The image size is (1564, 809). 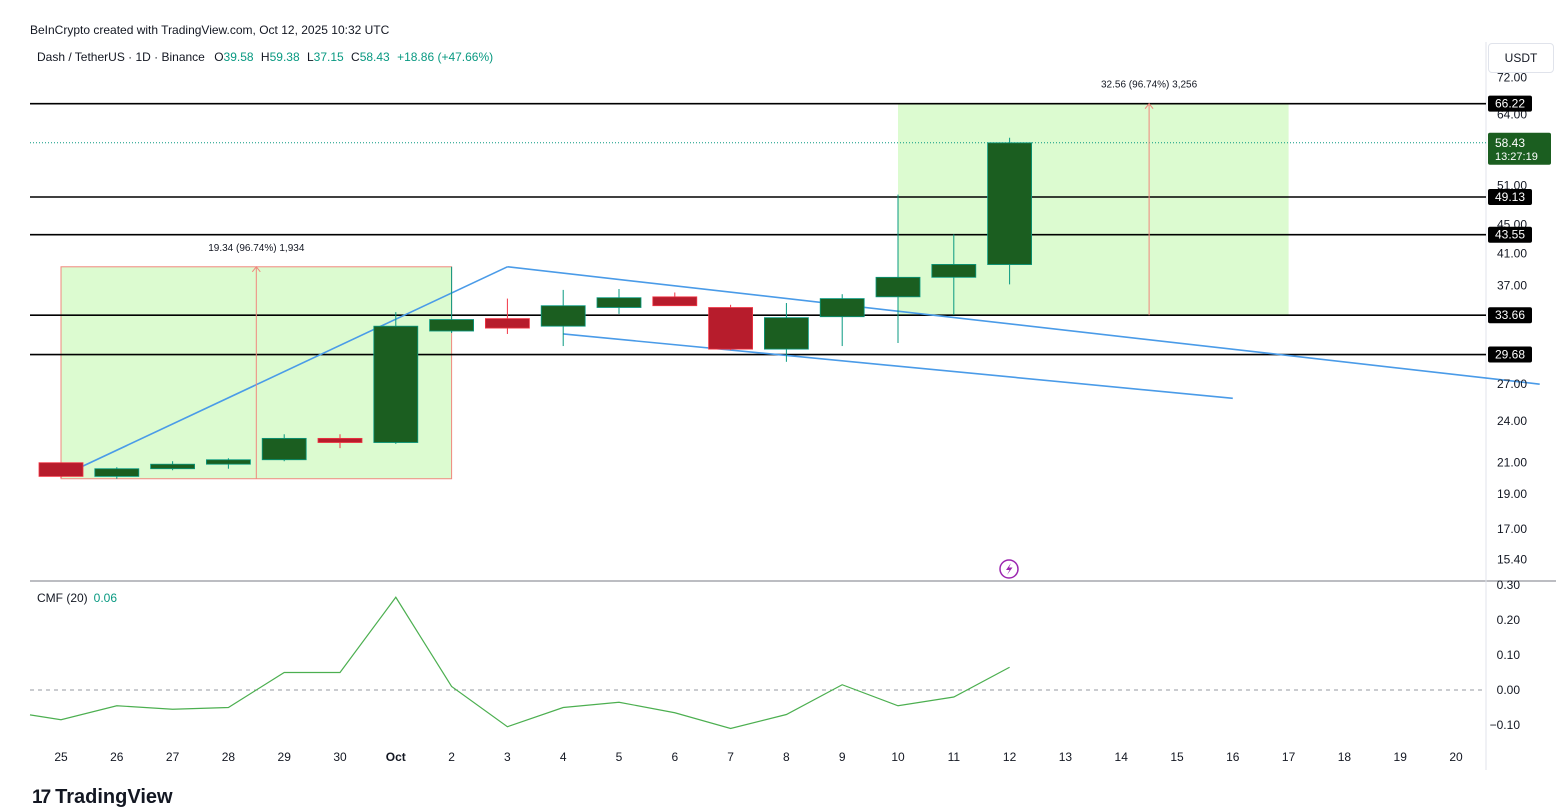 What do you see at coordinates (1010, 757) in the screenshot?
I see `date-axis-label: 12` at bounding box center [1010, 757].